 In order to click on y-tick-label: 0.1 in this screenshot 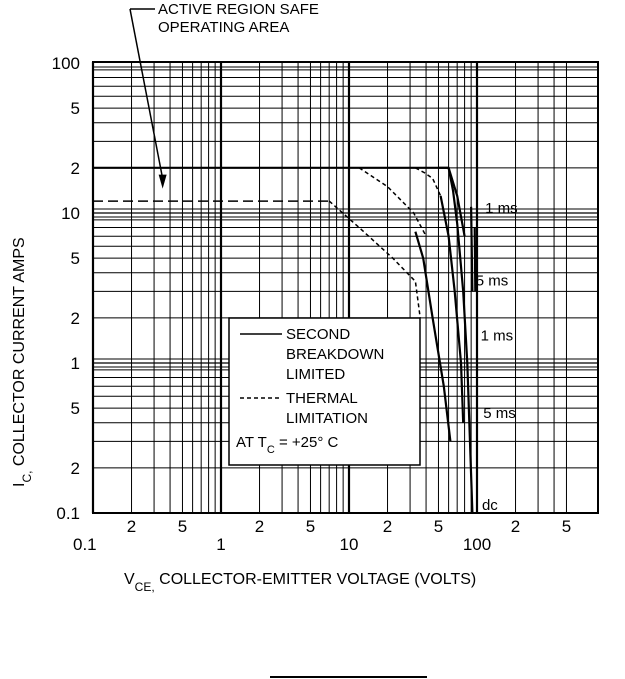, I will do `click(68, 513)`.